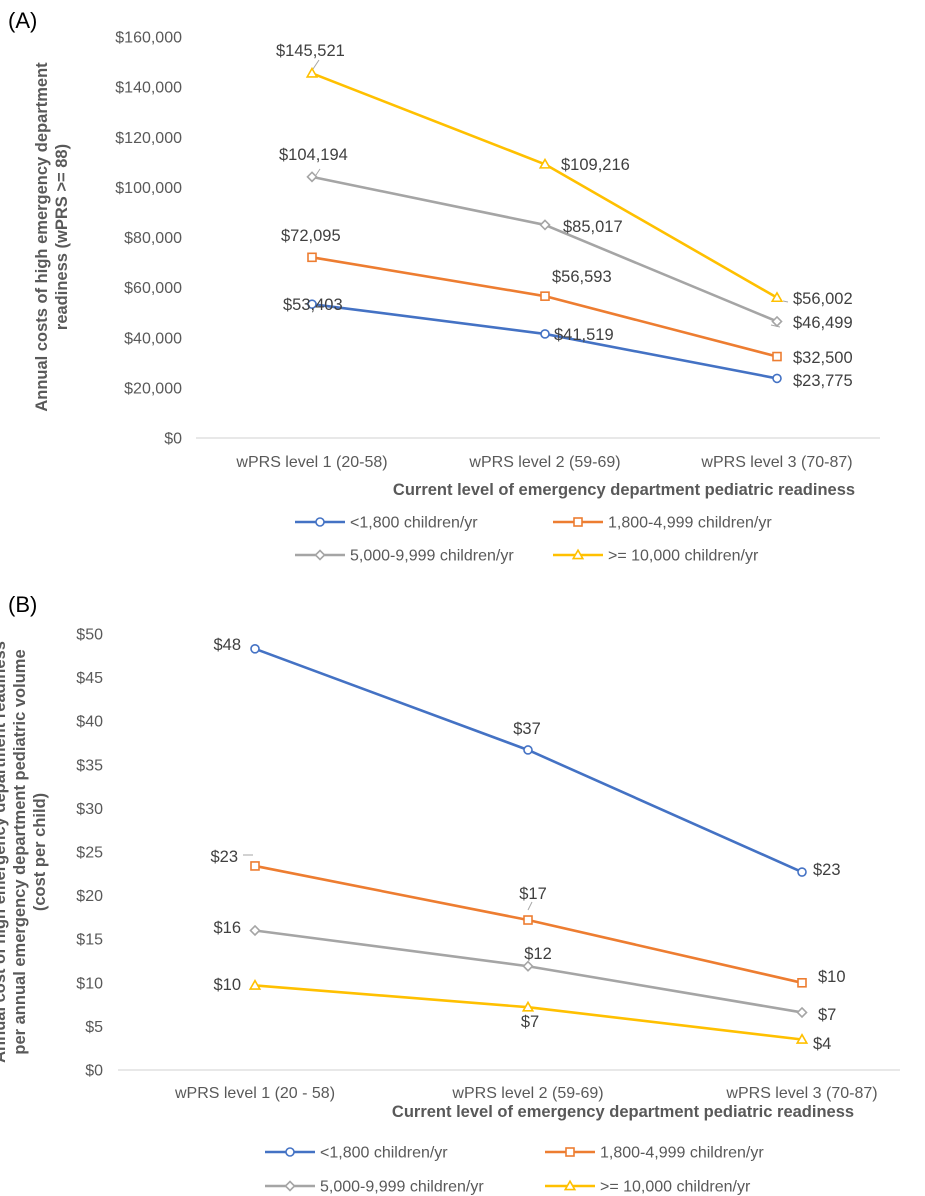 The height and width of the screenshot is (1196, 925). What do you see at coordinates (584, 335) in the screenshot?
I see `data-label: $41,519` at bounding box center [584, 335].